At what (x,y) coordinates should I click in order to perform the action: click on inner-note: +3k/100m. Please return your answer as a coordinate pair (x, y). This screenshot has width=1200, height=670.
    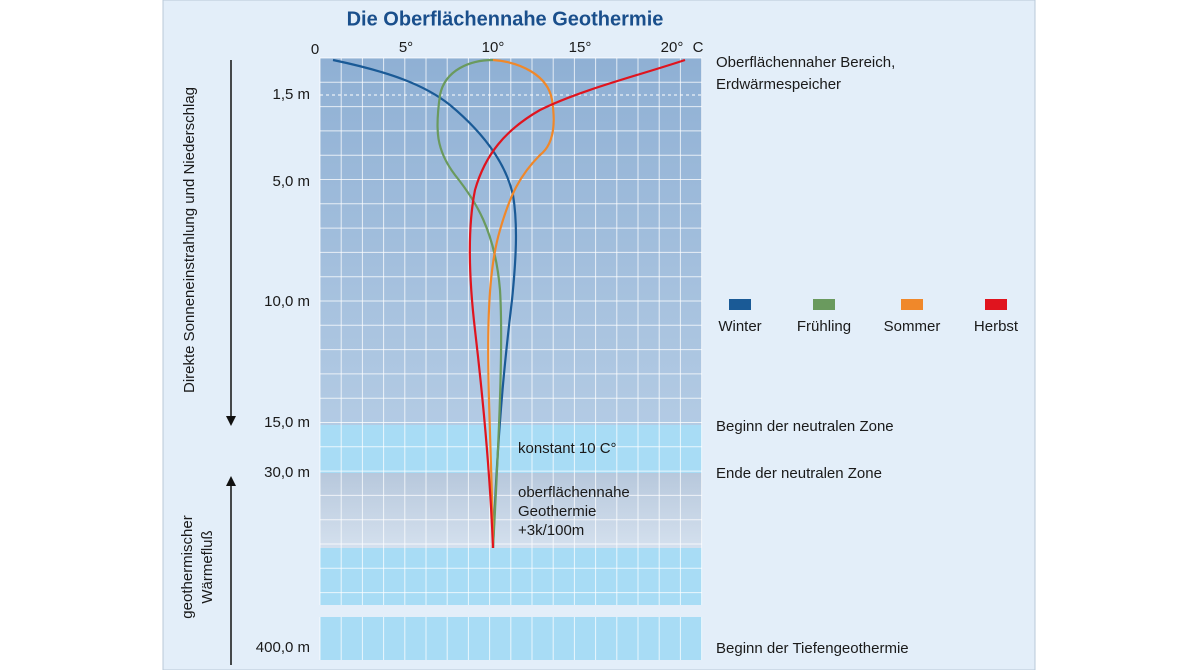
    Looking at the image, I should click on (551, 530).